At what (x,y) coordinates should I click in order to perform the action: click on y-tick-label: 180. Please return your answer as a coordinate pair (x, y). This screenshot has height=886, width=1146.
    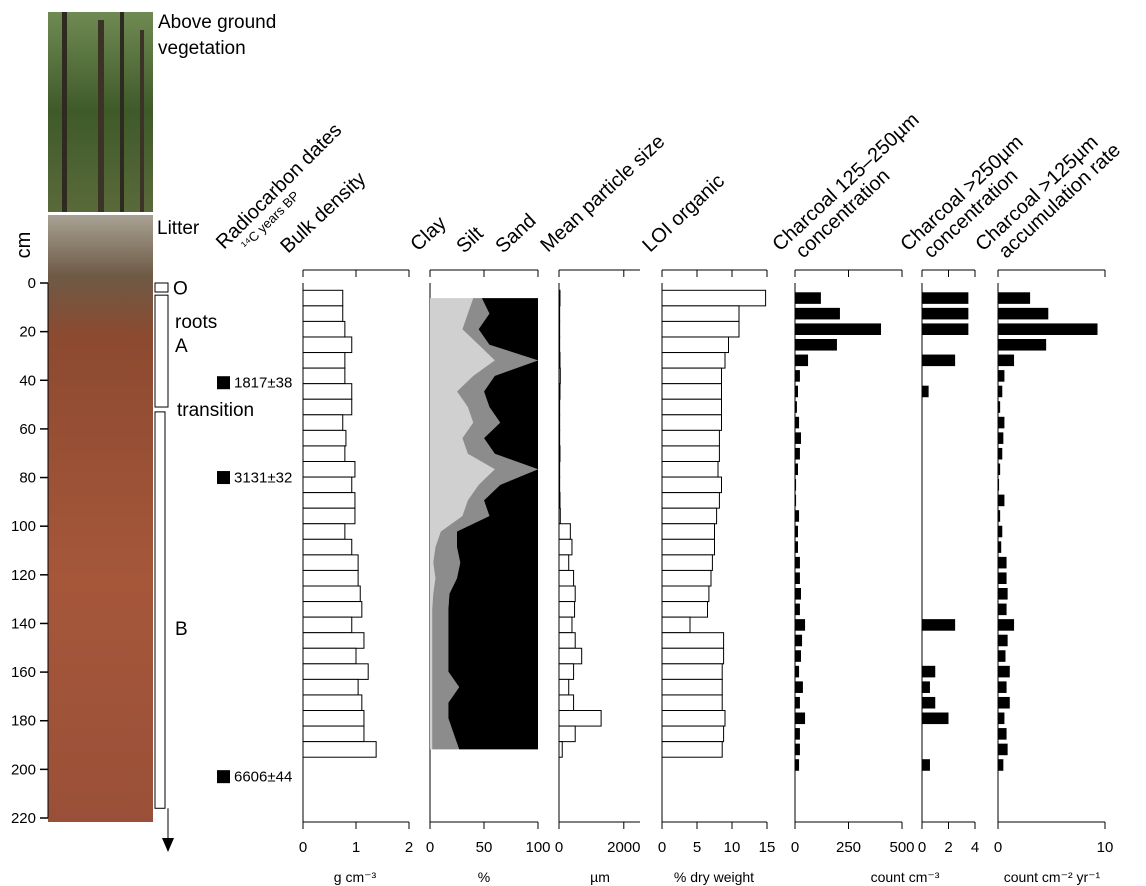
    Looking at the image, I should click on (23, 721).